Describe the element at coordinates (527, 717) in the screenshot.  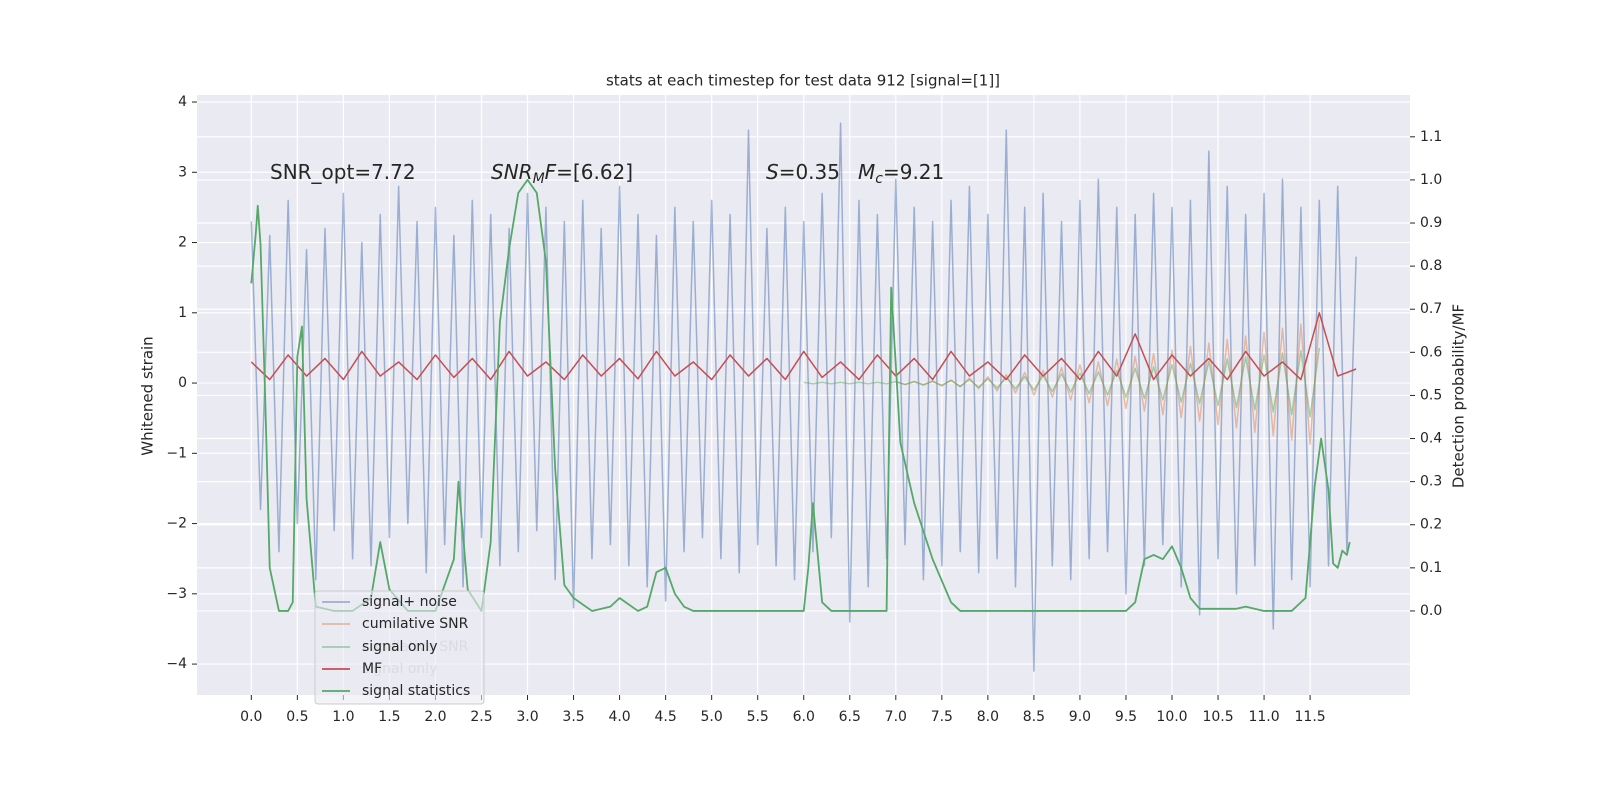
I see `x-tick-label: 3.0` at that location.